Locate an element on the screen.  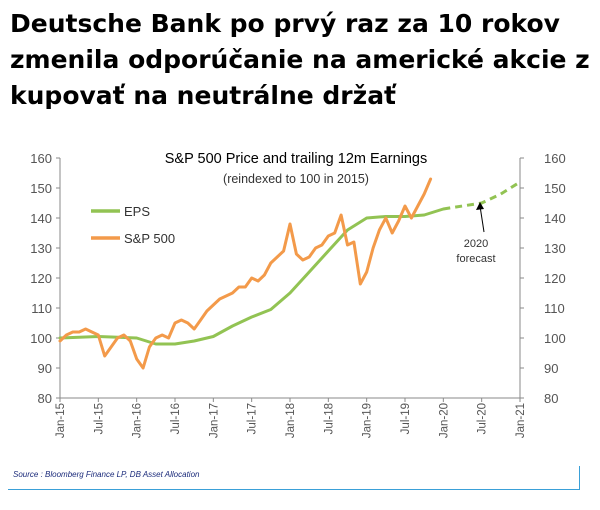
x-tick-label: Jan-17 is located at coordinates (214, 420).